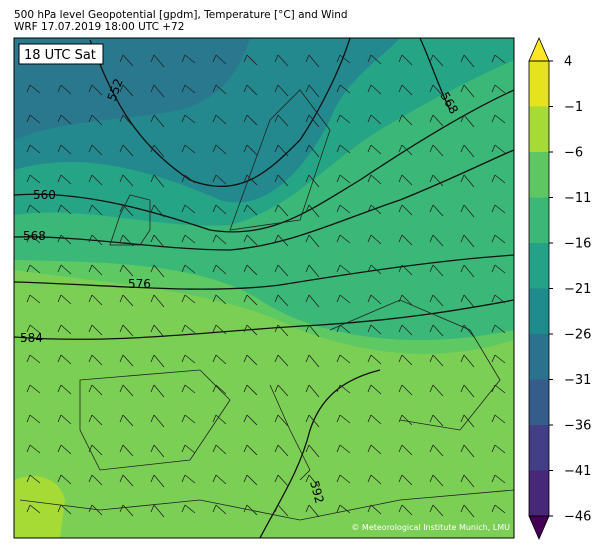 This screenshot has width=603, height=556. What do you see at coordinates (568, 62) in the screenshot?
I see `colorbar-tick-label: 4` at bounding box center [568, 62].